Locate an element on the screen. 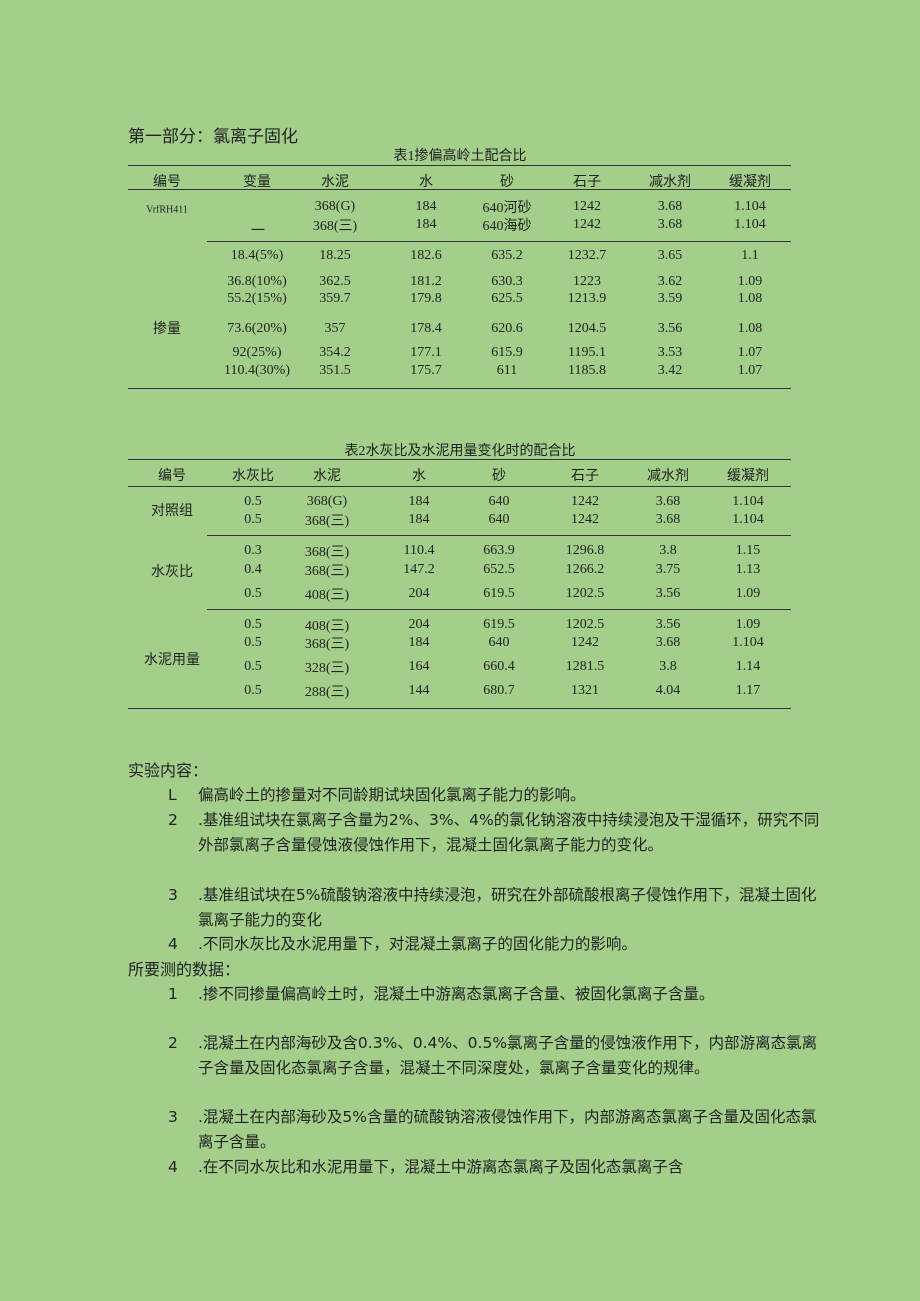 This screenshot has width=920, height=1301. table-cell: 204 is located at coordinates (419, 624).